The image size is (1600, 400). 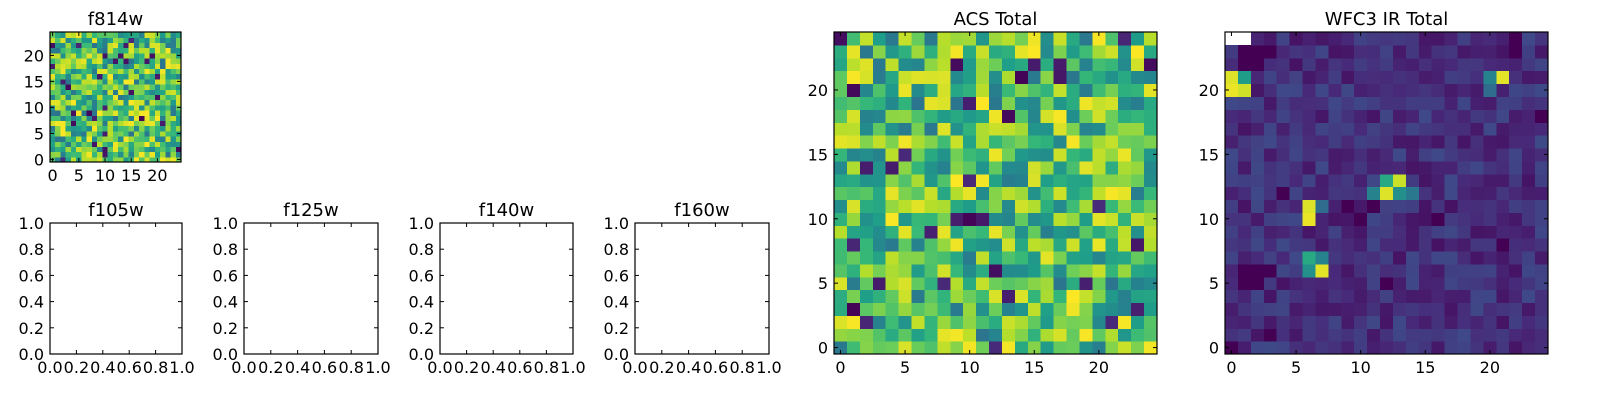 What do you see at coordinates (1209, 90) in the screenshot?
I see `y-tick-label: 20` at bounding box center [1209, 90].